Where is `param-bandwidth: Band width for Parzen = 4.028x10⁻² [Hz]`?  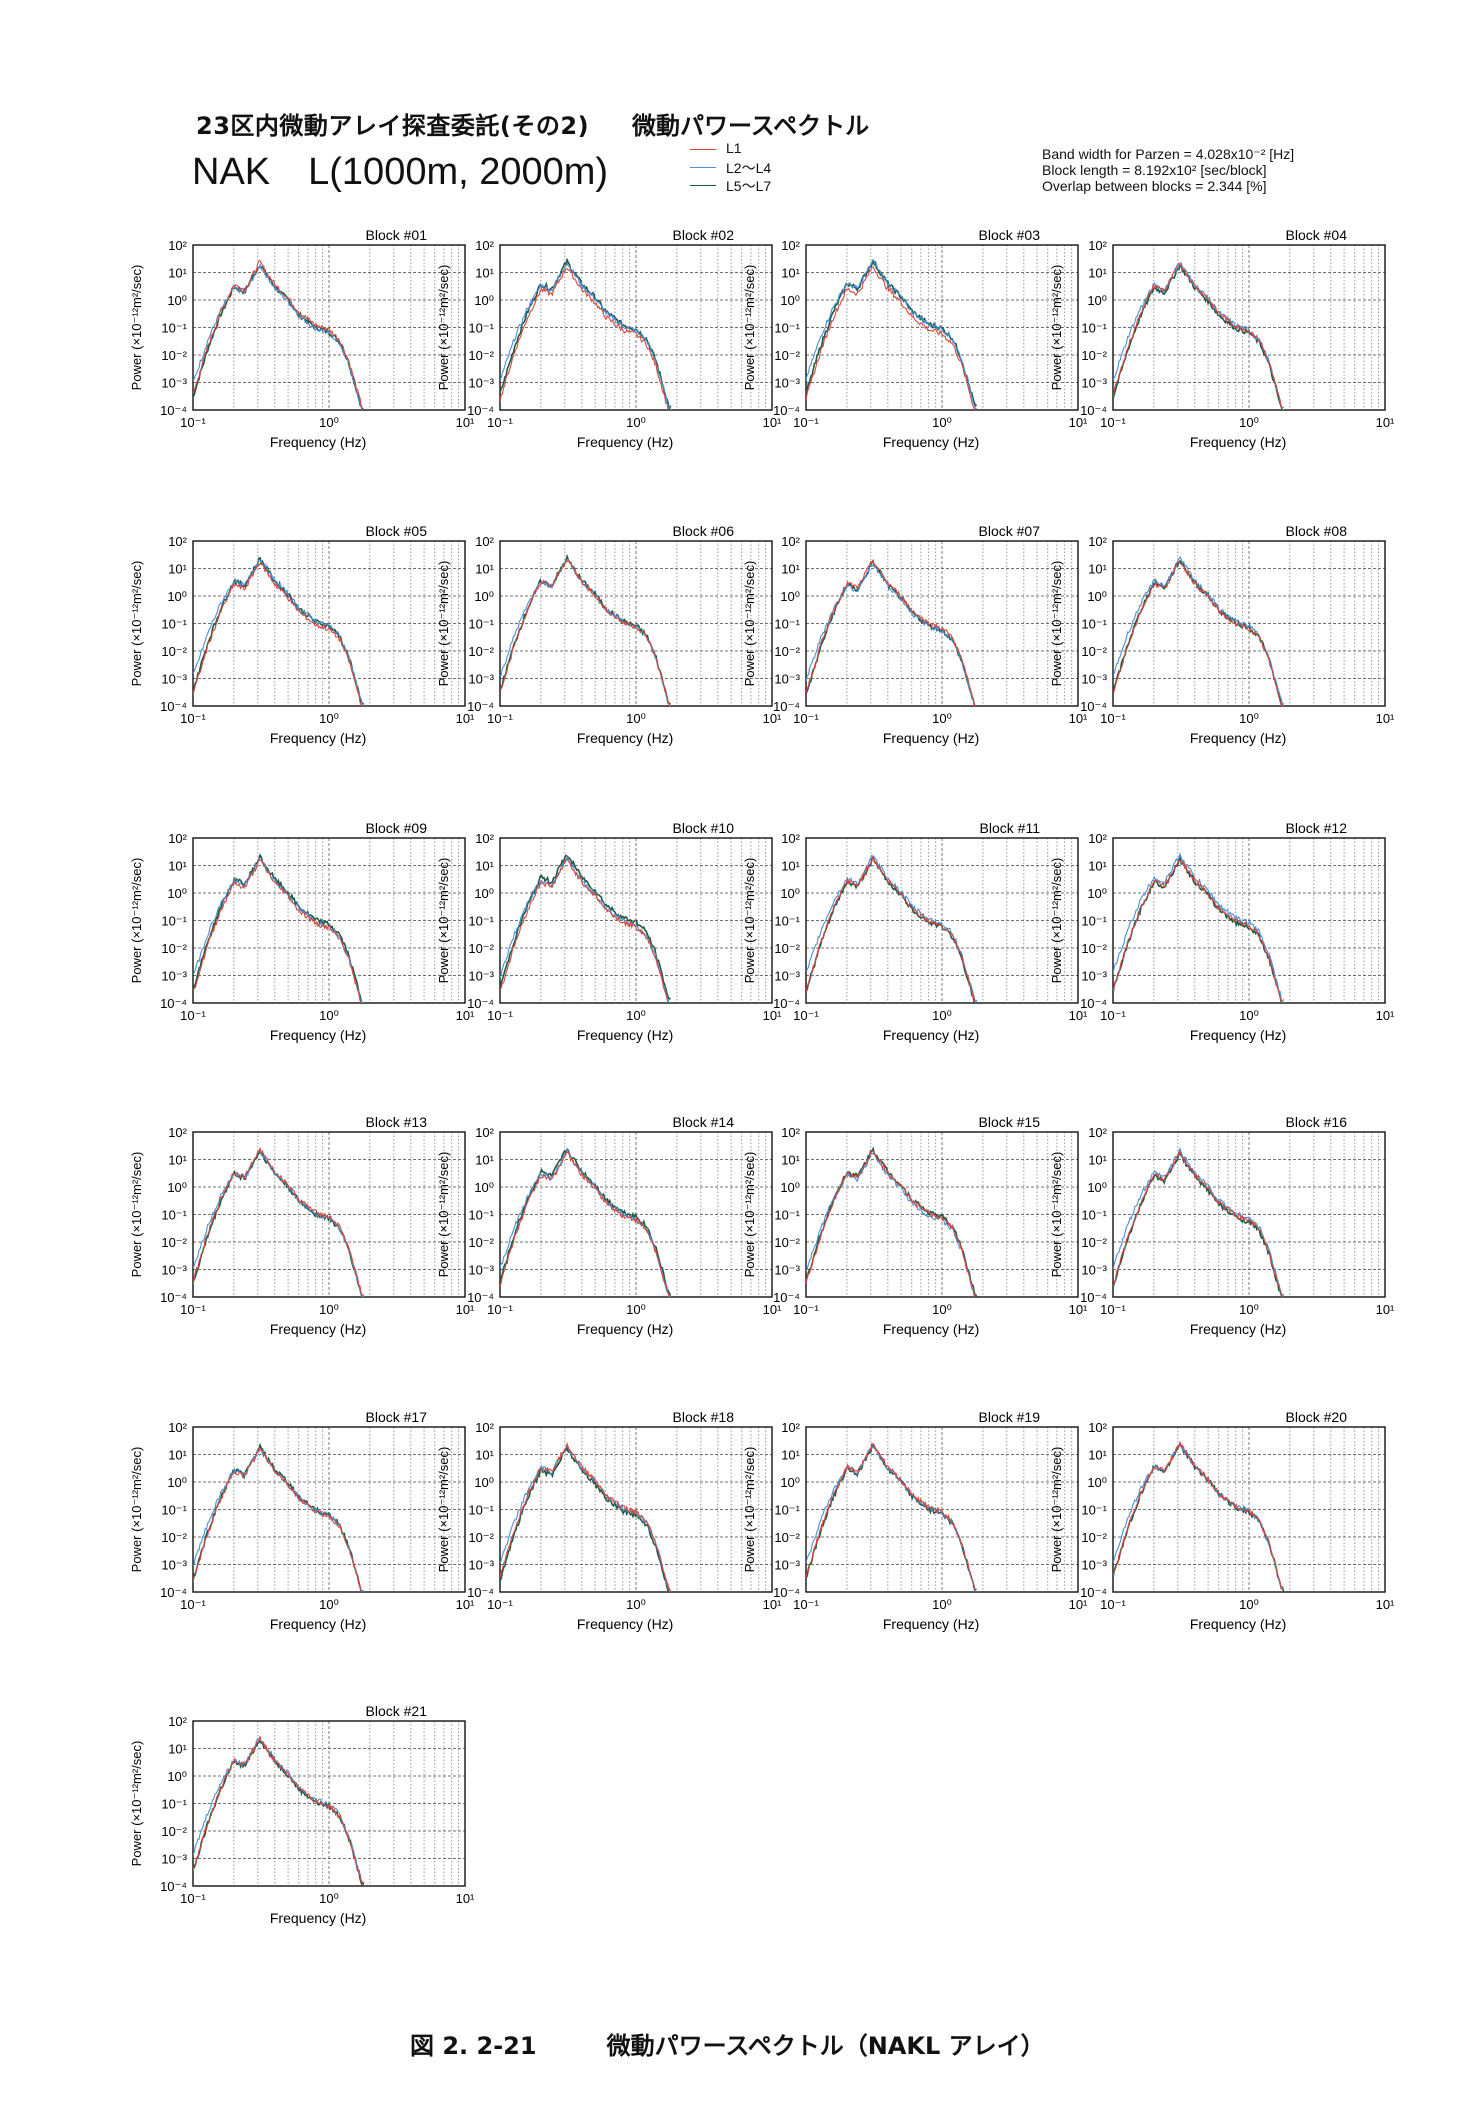
param-bandwidth: Band width for Parzen = 4.028x10⁻² [Hz] is located at coordinates (1168, 154).